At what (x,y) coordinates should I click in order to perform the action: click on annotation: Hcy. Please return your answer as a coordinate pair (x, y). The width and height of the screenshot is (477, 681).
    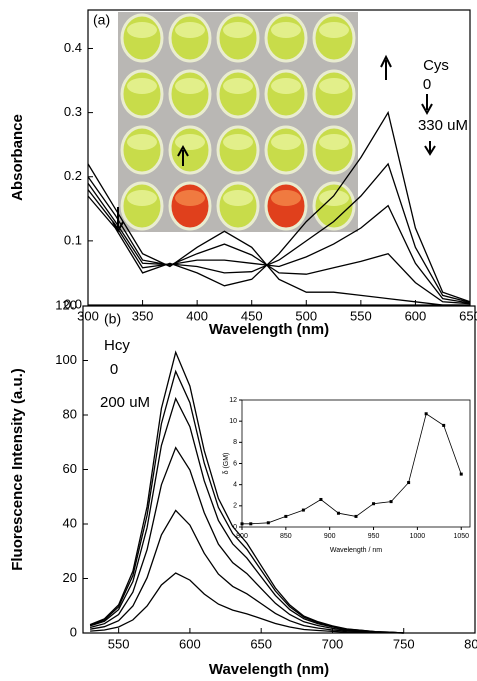
    Looking at the image, I should click on (117, 345).